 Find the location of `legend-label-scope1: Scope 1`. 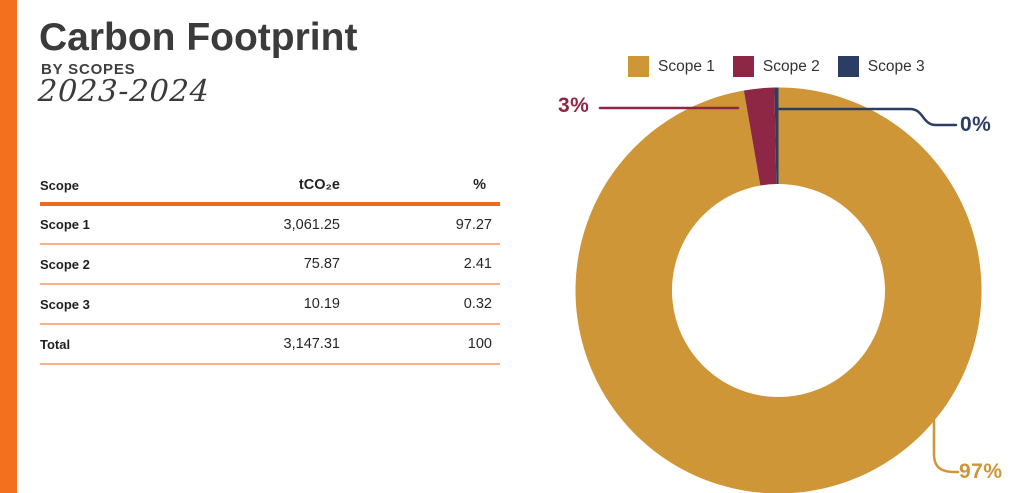

legend-label-scope1: Scope 1 is located at coordinates (686, 66).